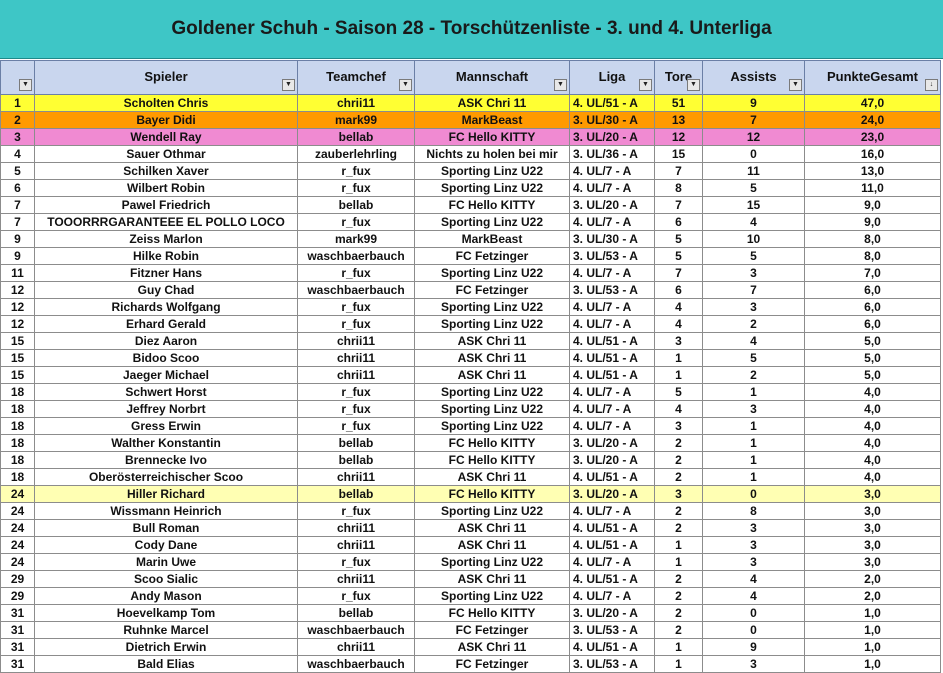 The height and width of the screenshot is (673, 943). What do you see at coordinates (872, 103) in the screenshot?
I see `cell-points: 47,0` at bounding box center [872, 103].